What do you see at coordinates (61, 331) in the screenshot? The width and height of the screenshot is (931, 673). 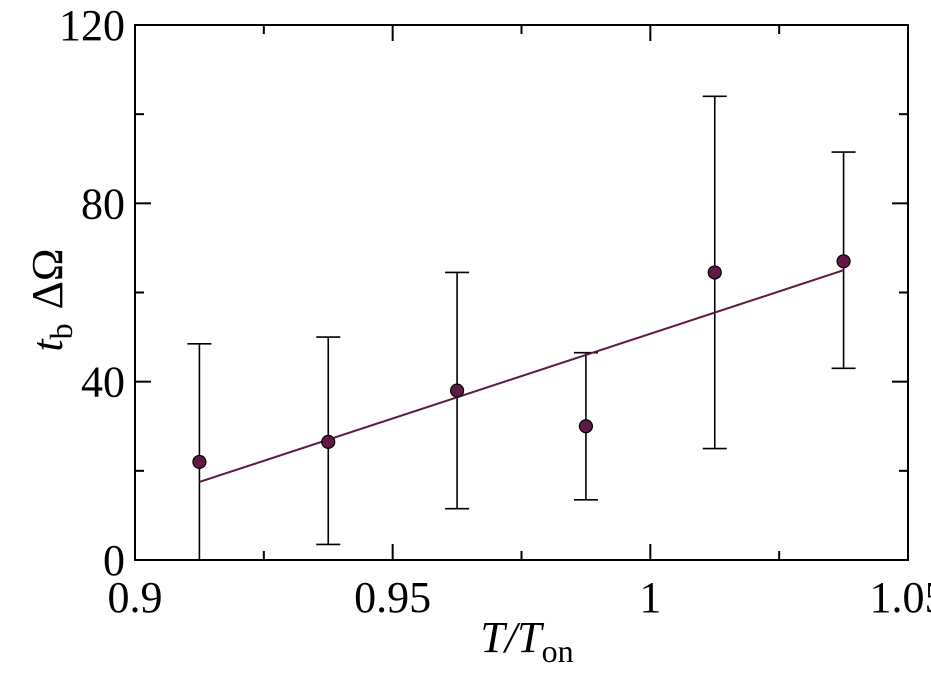 I see `y-axis-label-sub: b` at bounding box center [61, 331].